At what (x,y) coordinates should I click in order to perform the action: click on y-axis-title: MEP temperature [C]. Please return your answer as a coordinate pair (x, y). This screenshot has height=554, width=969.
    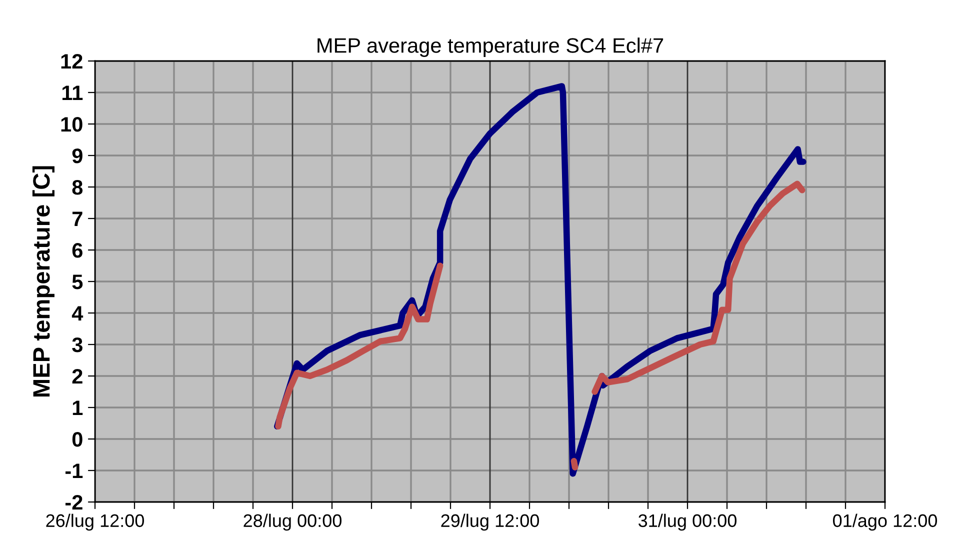
    Looking at the image, I should click on (43, 281).